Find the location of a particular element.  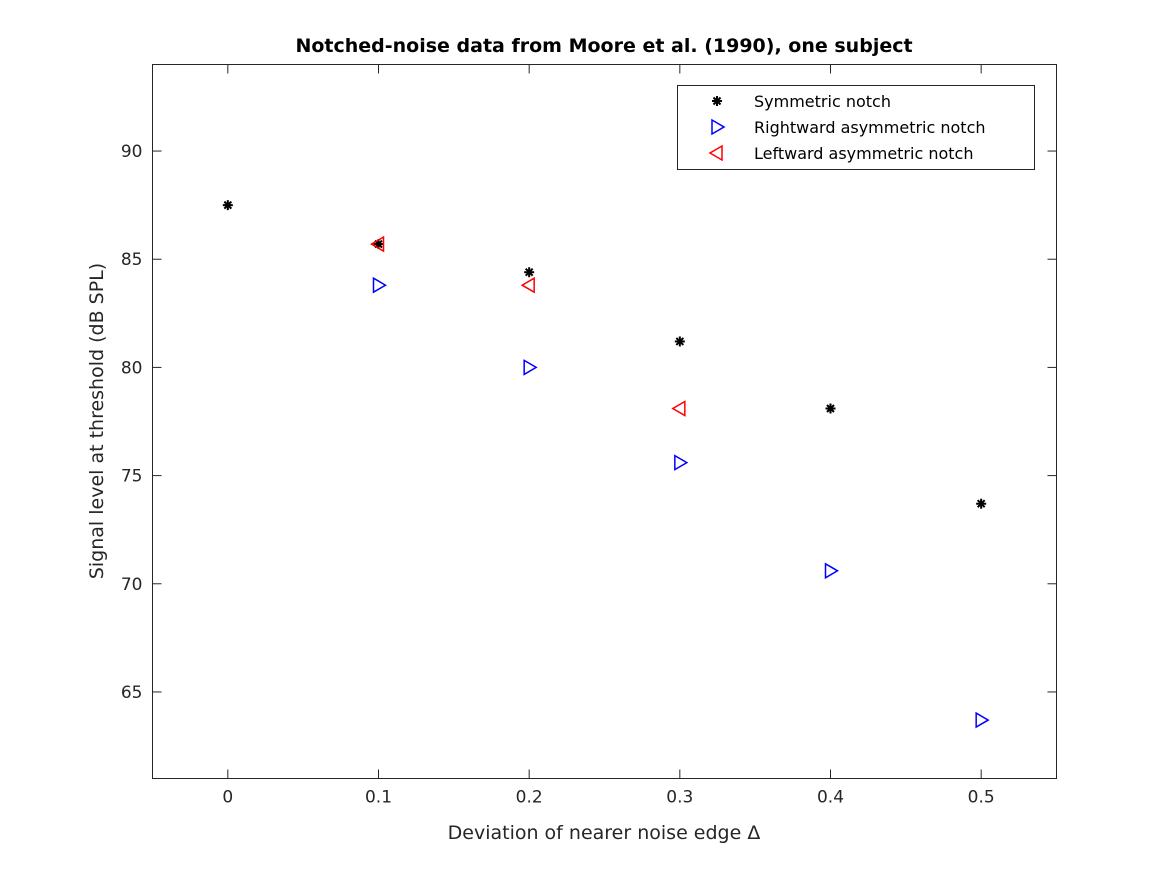

y-tick-label: 85 is located at coordinates (132, 260).